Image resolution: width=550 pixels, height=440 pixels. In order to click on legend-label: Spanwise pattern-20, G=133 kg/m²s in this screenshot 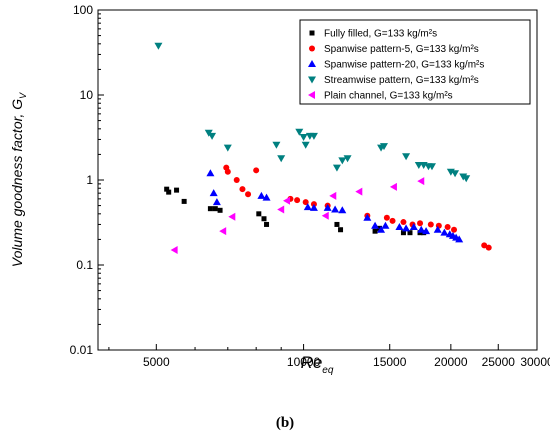, I will do `click(404, 65)`.